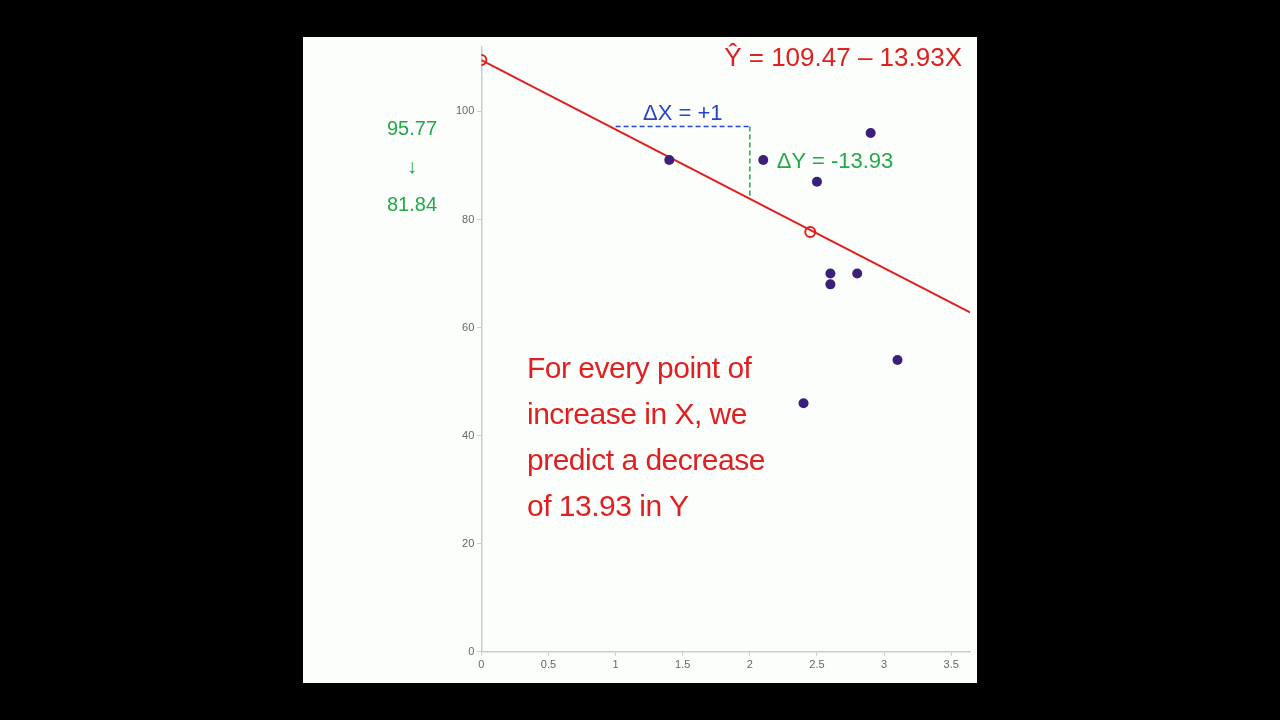  I want to click on text: 95.77, so click(412, 128).